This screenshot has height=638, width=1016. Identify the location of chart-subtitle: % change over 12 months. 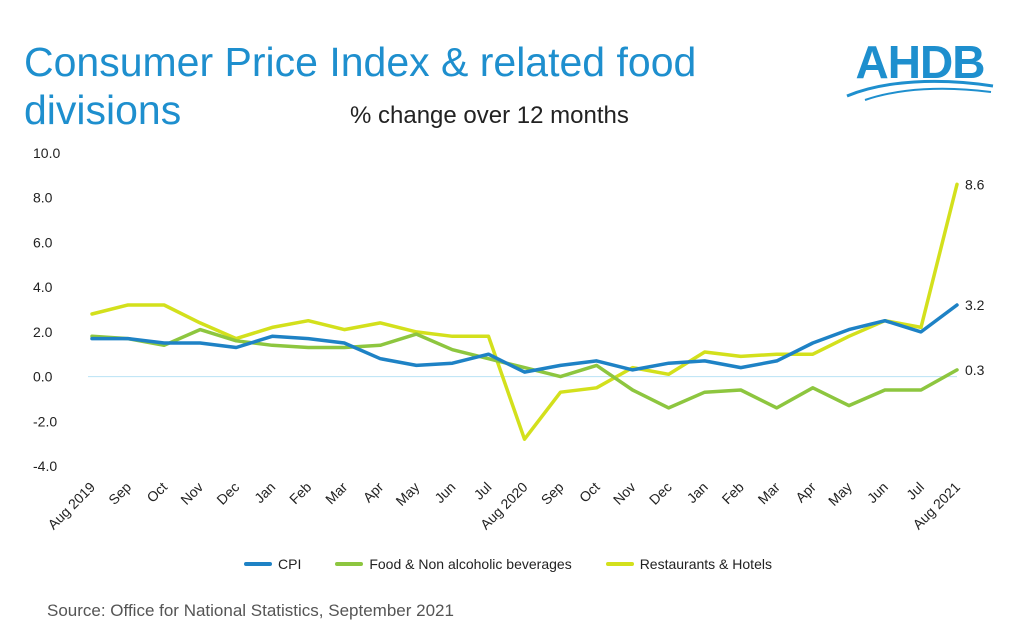
(489, 115).